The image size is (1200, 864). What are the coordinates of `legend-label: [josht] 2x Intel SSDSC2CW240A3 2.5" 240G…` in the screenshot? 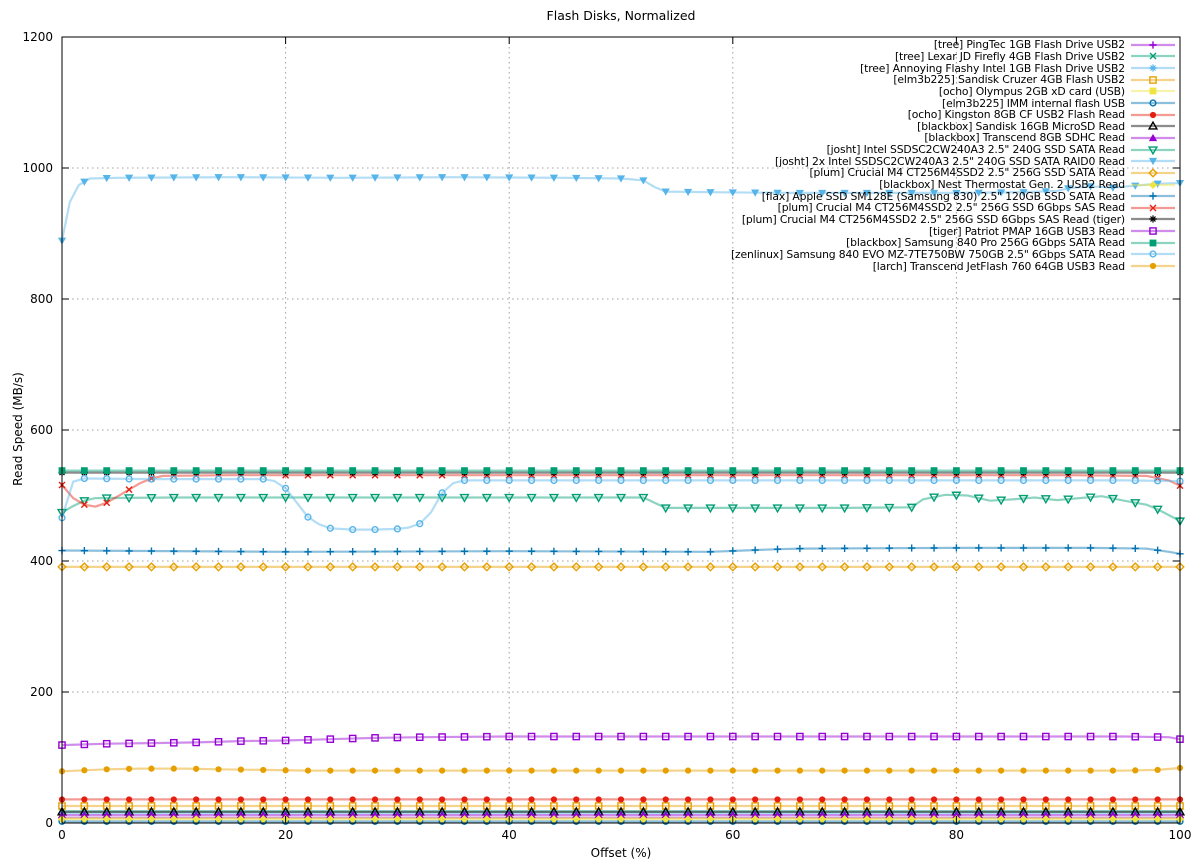 It's located at (950, 161).